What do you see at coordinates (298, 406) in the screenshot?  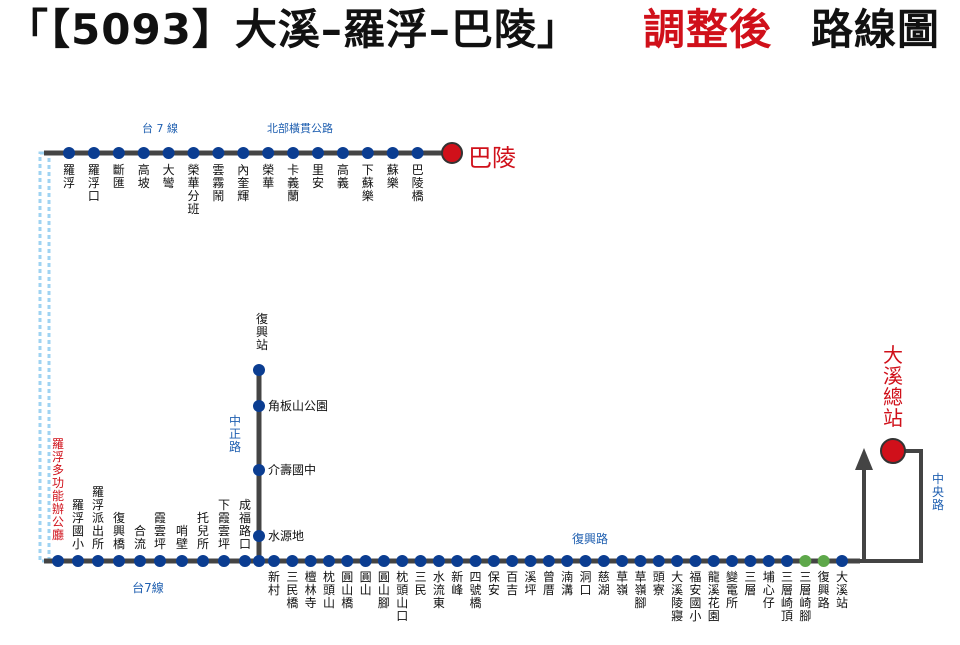 I see `stop-label: 角板山公園` at bounding box center [298, 406].